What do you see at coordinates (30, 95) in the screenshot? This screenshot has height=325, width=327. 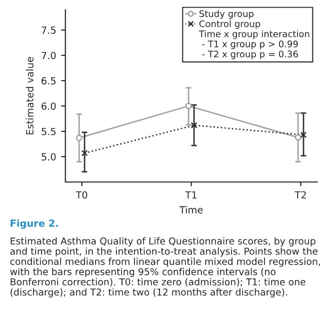 I see `y-axis-title: Estimated value` at bounding box center [30, 95].